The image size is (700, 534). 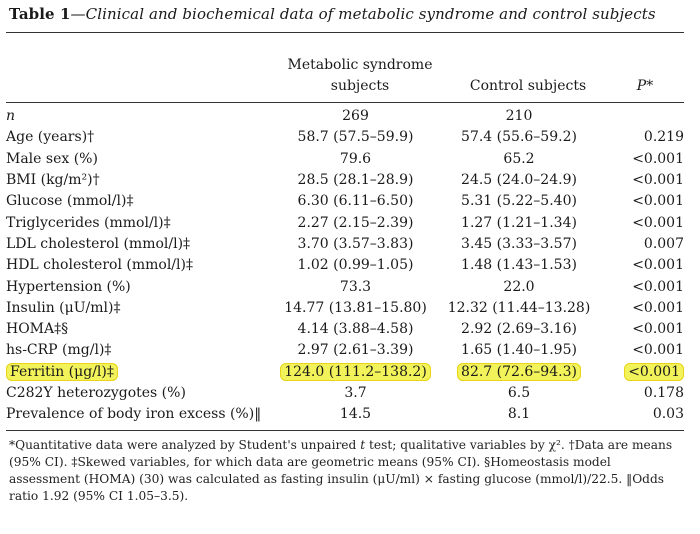 I want to click on control-value-text: 22.0, so click(x=519, y=286).